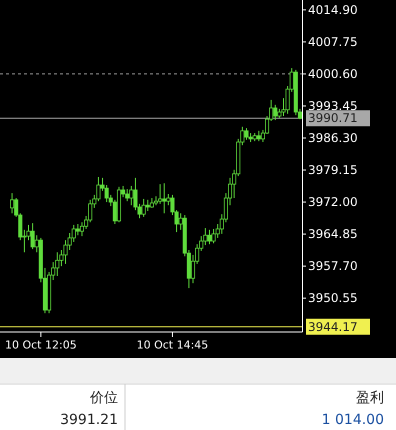 This screenshot has height=430, width=396. What do you see at coordinates (333, 105) in the screenshot?
I see `y-tick-label: 3993.45` at bounding box center [333, 105].